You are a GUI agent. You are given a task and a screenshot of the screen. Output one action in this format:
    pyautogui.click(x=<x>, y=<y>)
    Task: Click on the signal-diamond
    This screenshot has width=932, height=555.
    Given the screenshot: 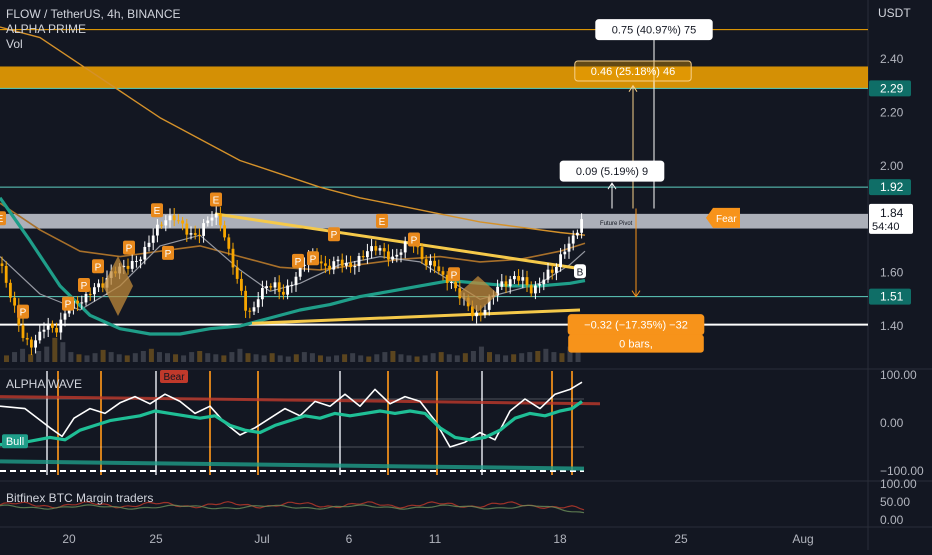 What is the action you would take?
    pyautogui.click(x=478, y=293)
    